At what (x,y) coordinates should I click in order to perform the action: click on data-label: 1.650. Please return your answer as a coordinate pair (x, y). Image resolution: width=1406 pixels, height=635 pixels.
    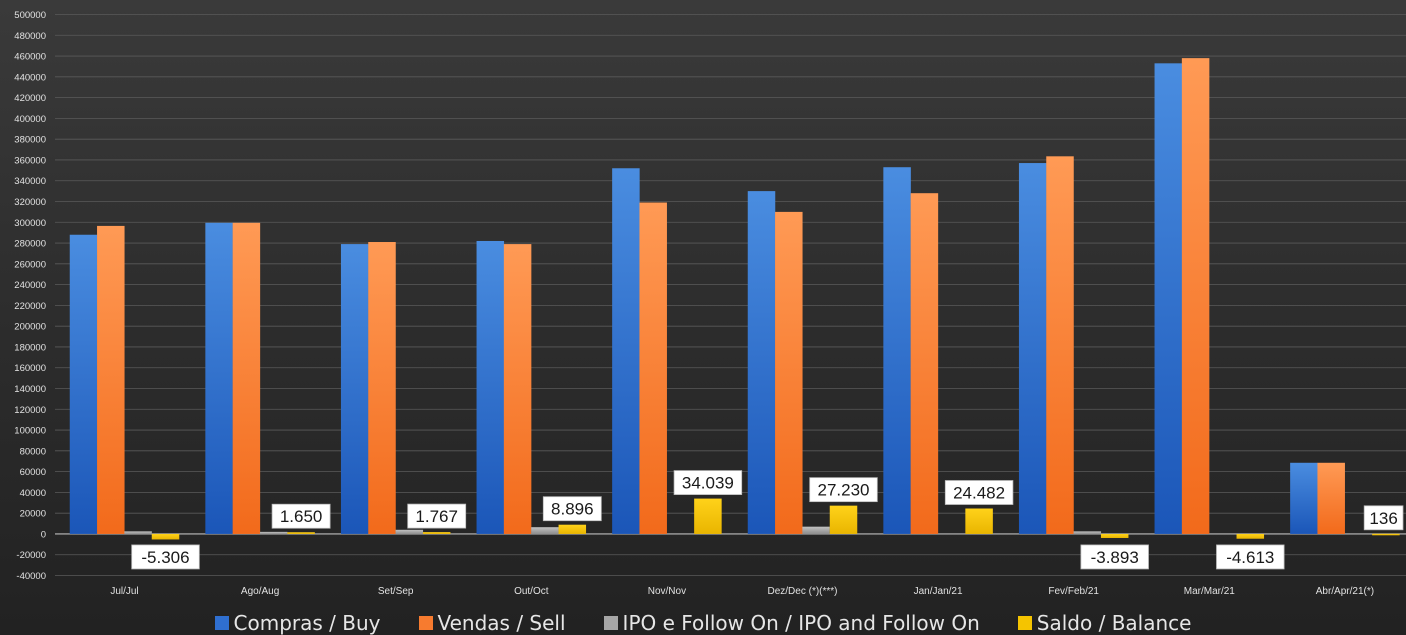
    Looking at the image, I should click on (301, 516).